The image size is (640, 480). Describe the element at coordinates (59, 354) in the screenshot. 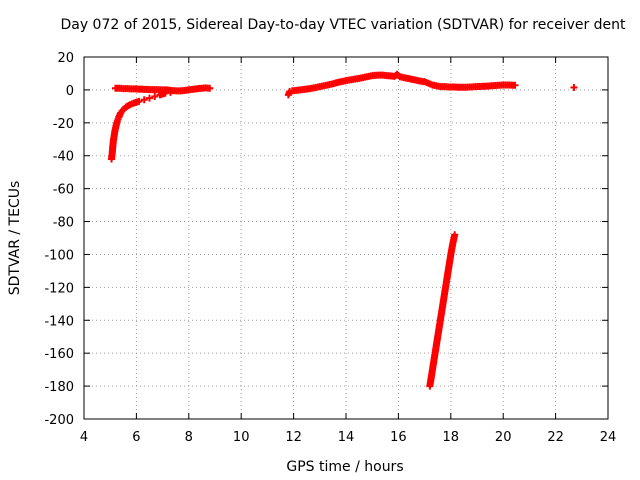

I see `y-tick-label: -160` at that location.